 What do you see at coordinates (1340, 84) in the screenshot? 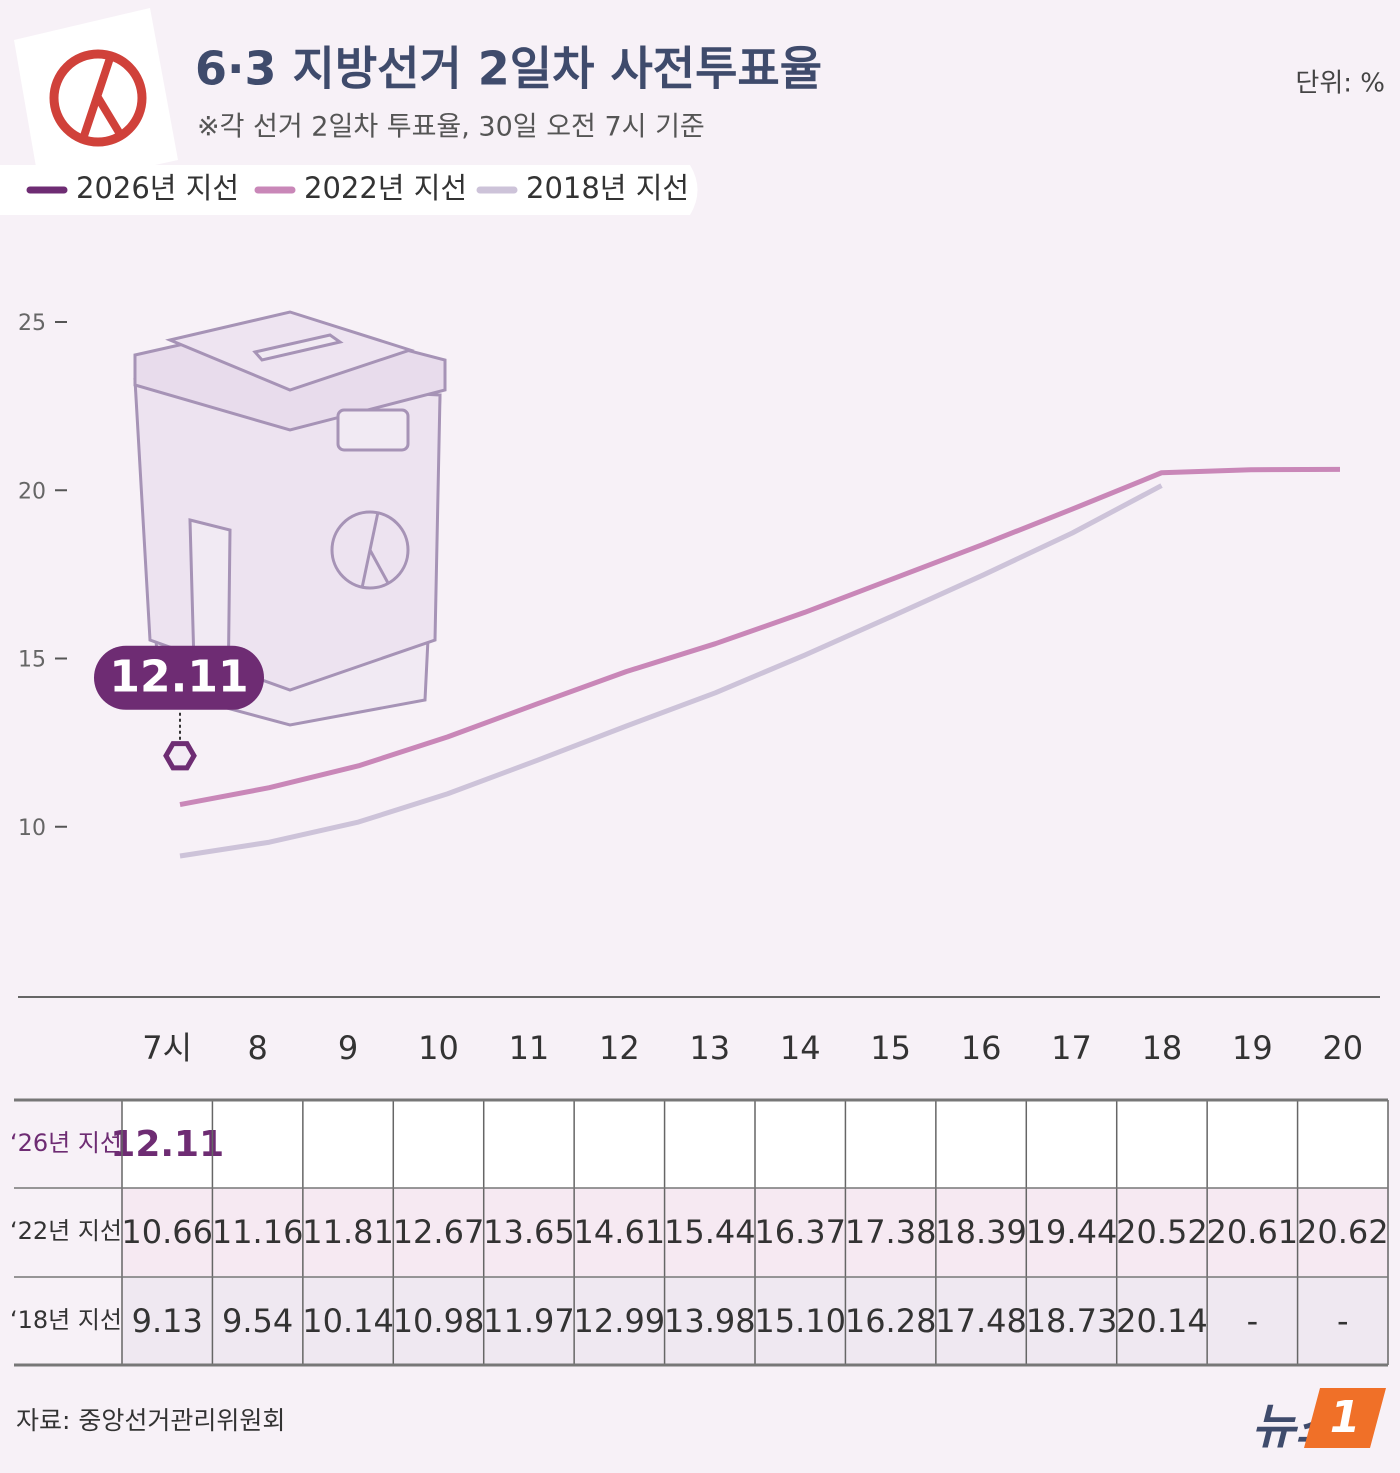
I see `unit: 단위: %` at bounding box center [1340, 84].